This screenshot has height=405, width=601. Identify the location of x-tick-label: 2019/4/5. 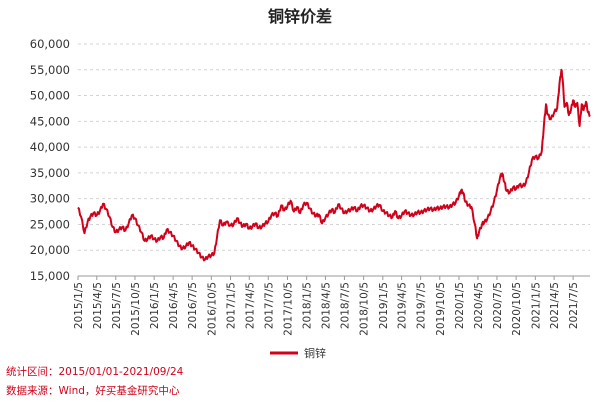
(403, 305).